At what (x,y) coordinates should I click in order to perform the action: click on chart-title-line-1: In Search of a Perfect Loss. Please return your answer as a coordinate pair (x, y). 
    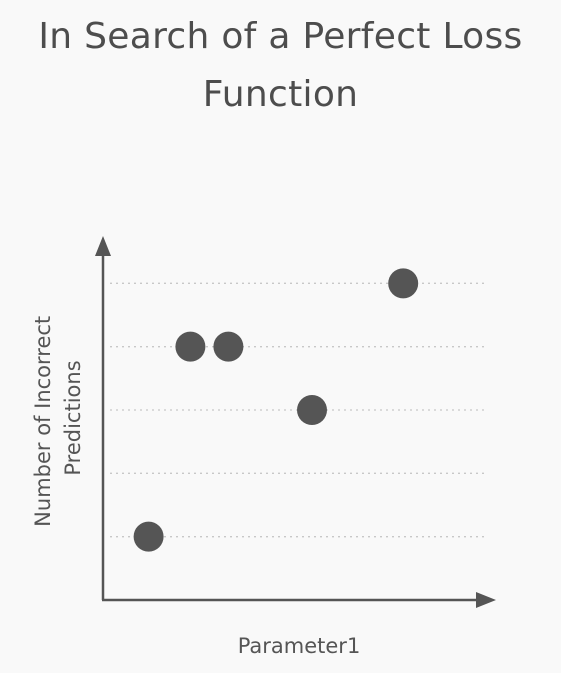
    Looking at the image, I should click on (280, 36).